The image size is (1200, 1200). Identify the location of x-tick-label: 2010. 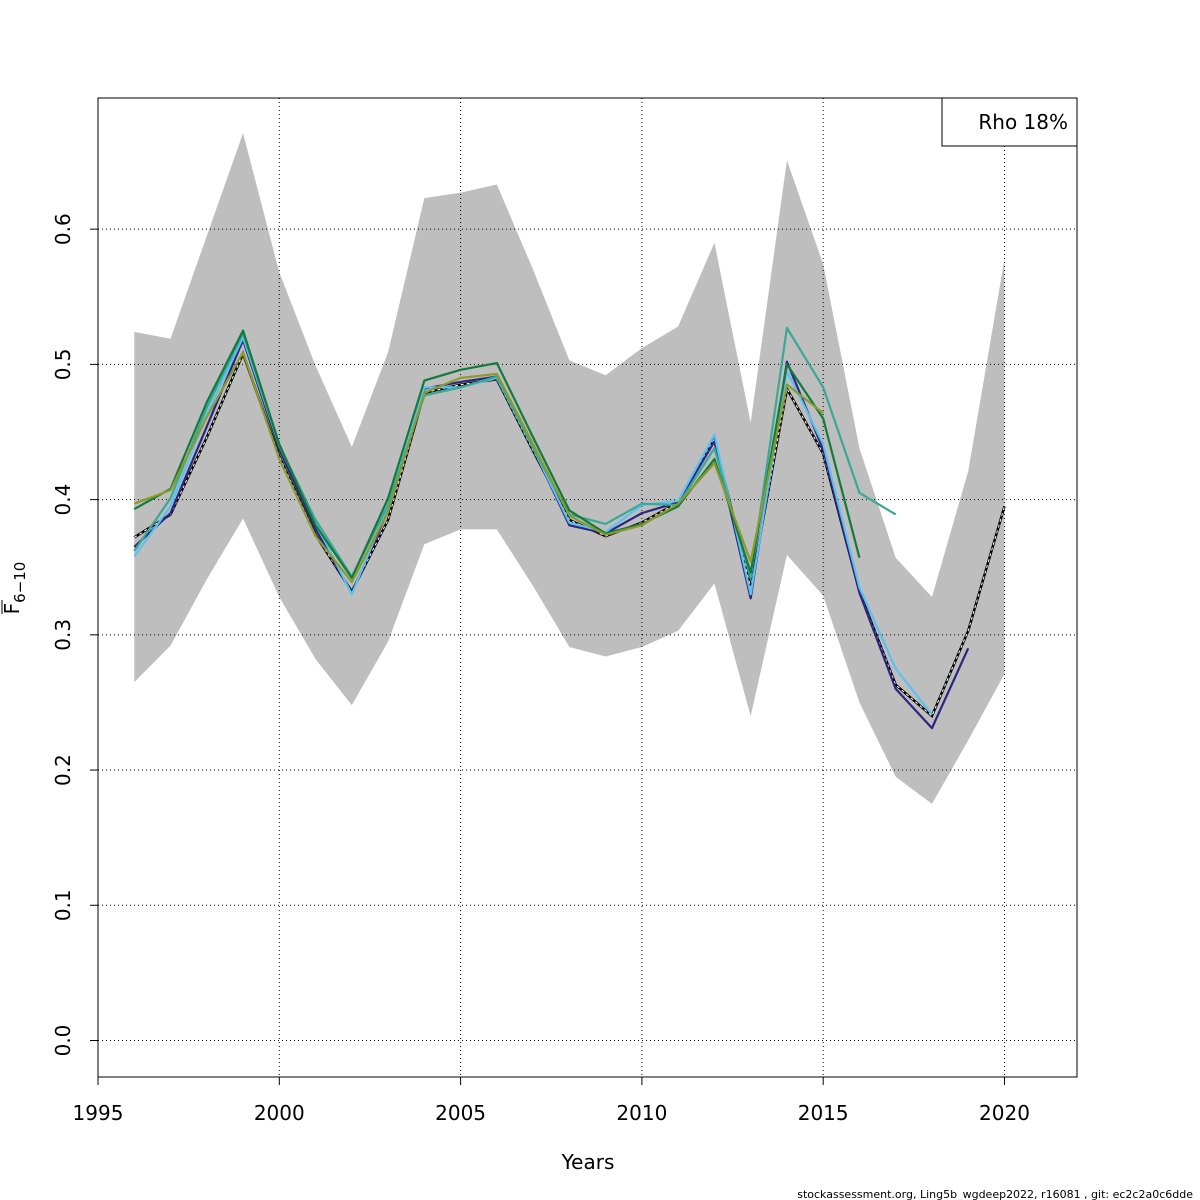
(641, 1113).